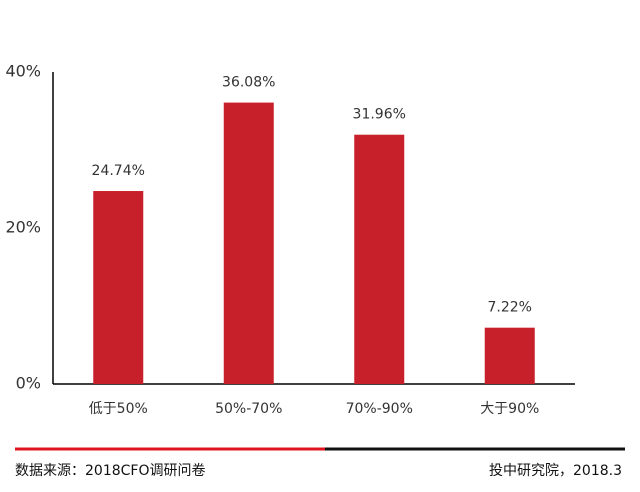  What do you see at coordinates (379, 115) in the screenshot?
I see `data-label: 31.96%` at bounding box center [379, 115].